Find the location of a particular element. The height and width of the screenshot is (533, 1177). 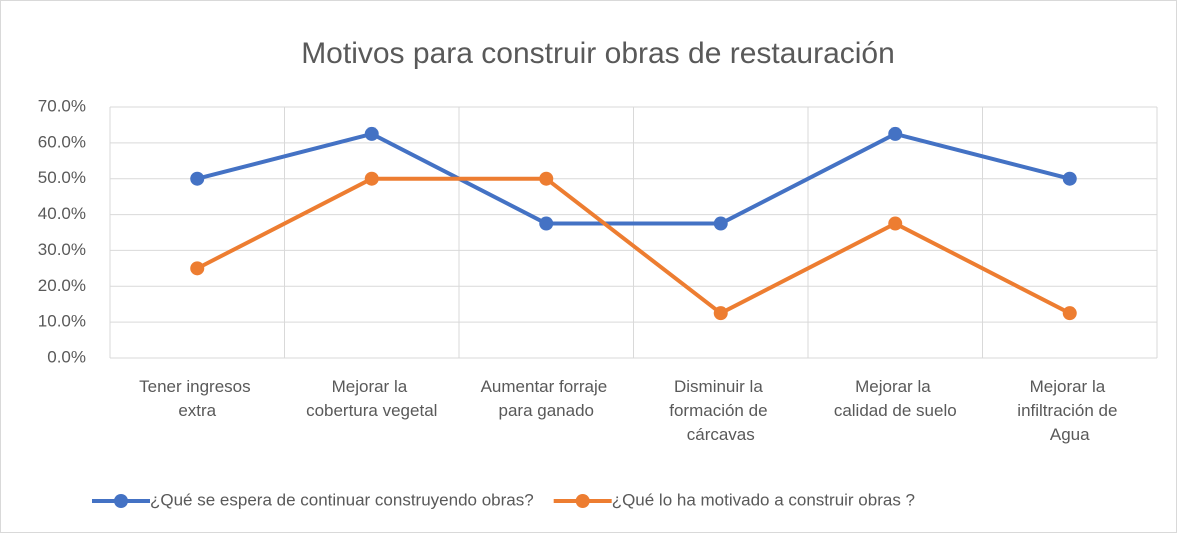

legend-label: ¿Qué lo ha motivado a construir obras ? is located at coordinates (763, 499).